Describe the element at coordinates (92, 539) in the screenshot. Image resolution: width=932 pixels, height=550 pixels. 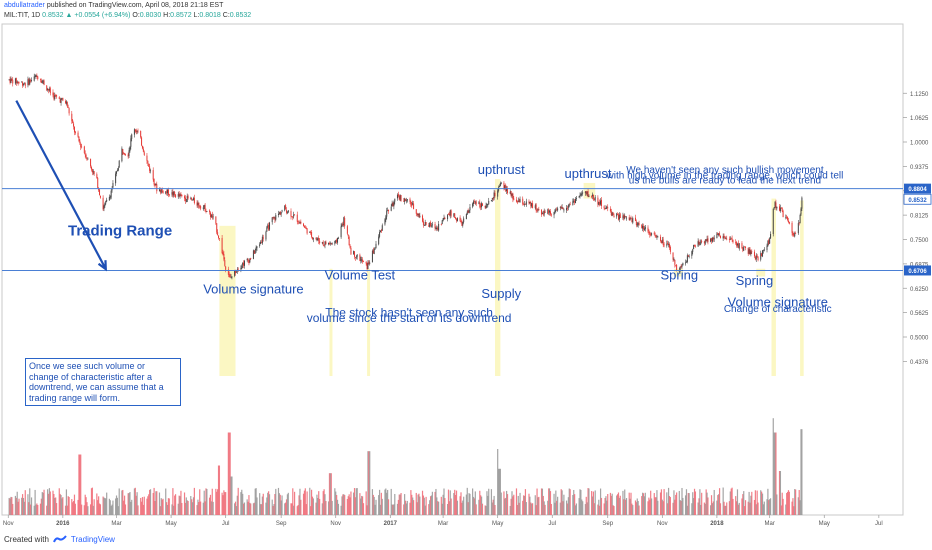
I see `tradingview-link: TradingView` at that location.